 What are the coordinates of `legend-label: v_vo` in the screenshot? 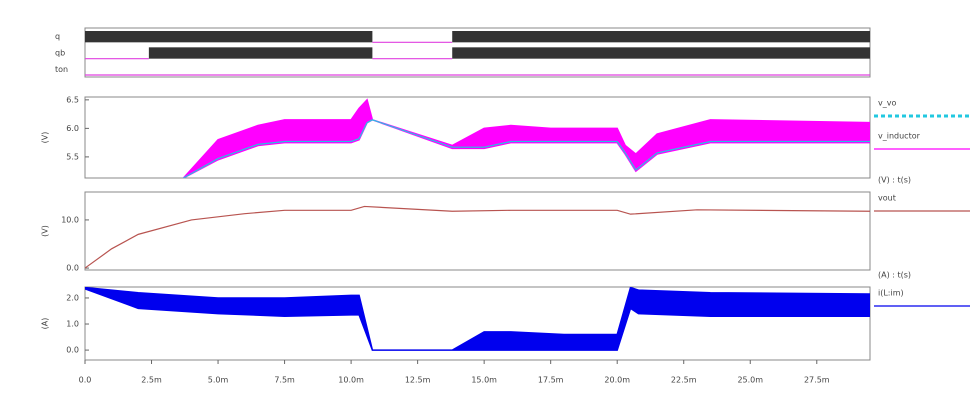 It's located at (887, 103).